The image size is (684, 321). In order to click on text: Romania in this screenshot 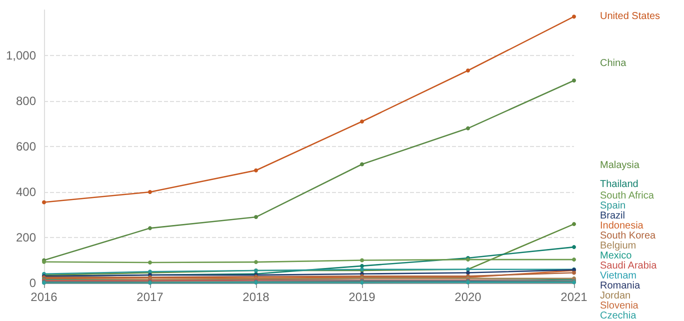, I will do `click(620, 286)`.